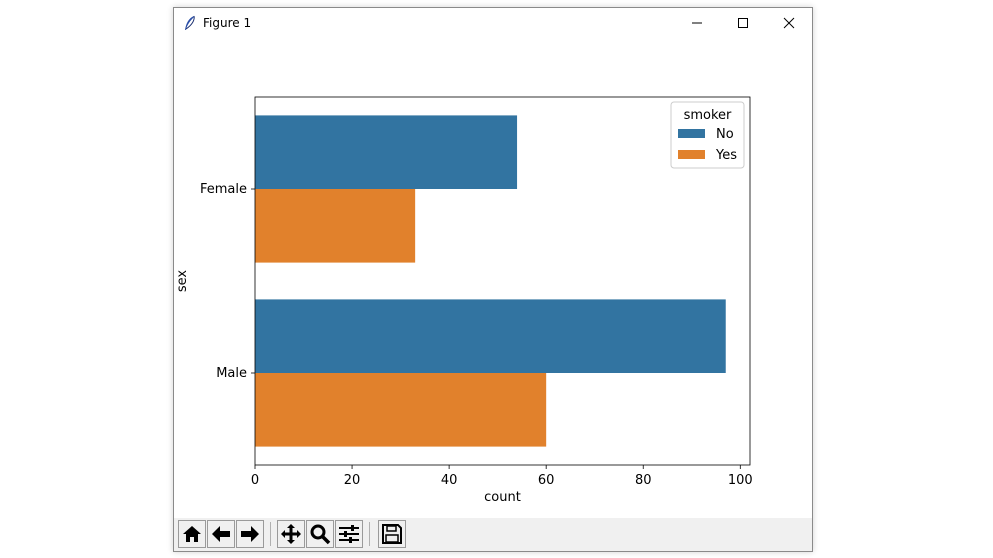  What do you see at coordinates (691, 133) in the screenshot?
I see `legend-swatch-no` at bounding box center [691, 133].